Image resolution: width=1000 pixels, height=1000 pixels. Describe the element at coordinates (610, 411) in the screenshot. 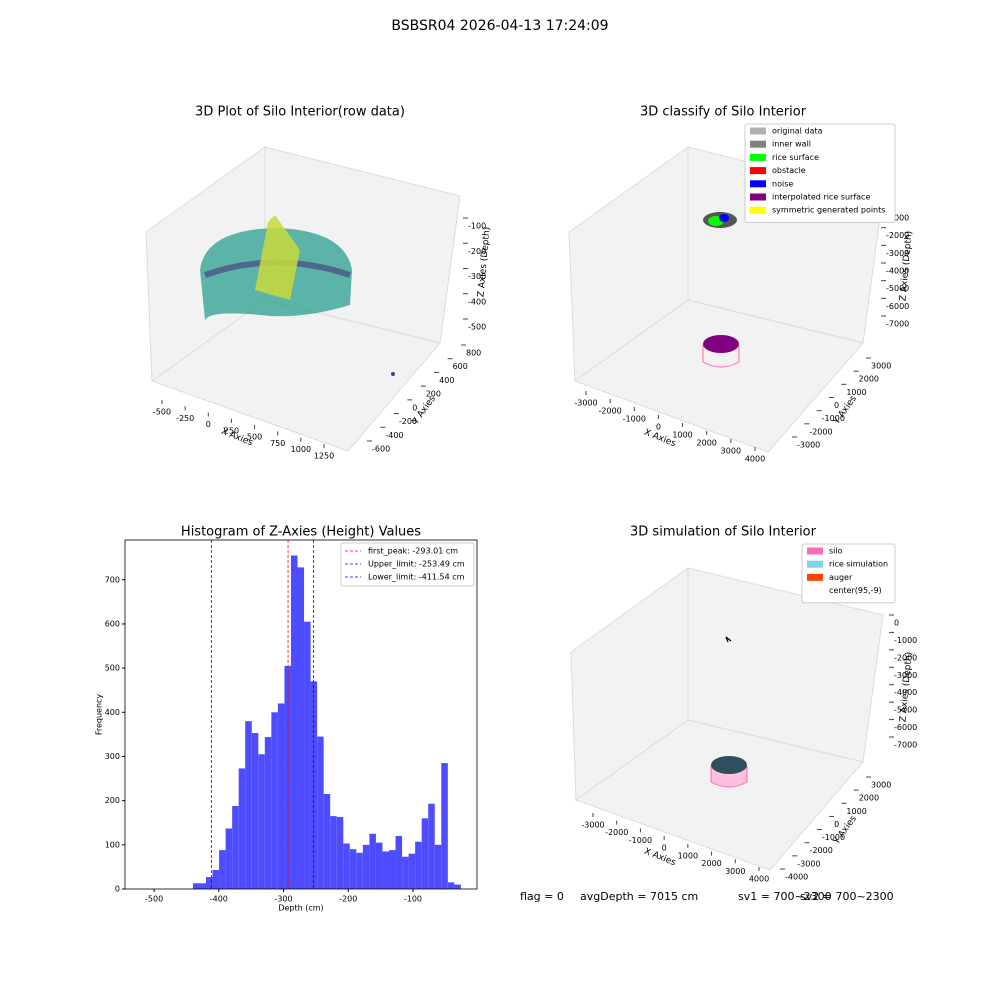

I see `x-tick-label: -2000` at that location.